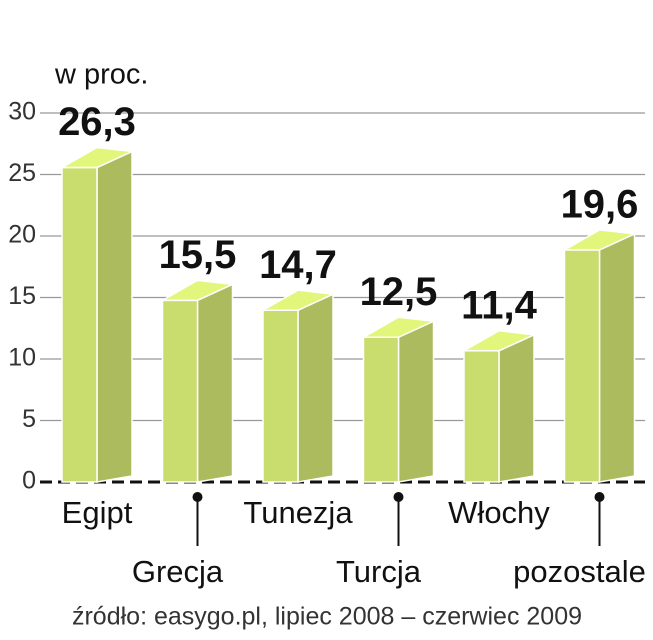 Image resolution: width=653 pixels, height=640 pixels. Describe the element at coordinates (22, 173) in the screenshot. I see `y-tick-label: 25` at that location.